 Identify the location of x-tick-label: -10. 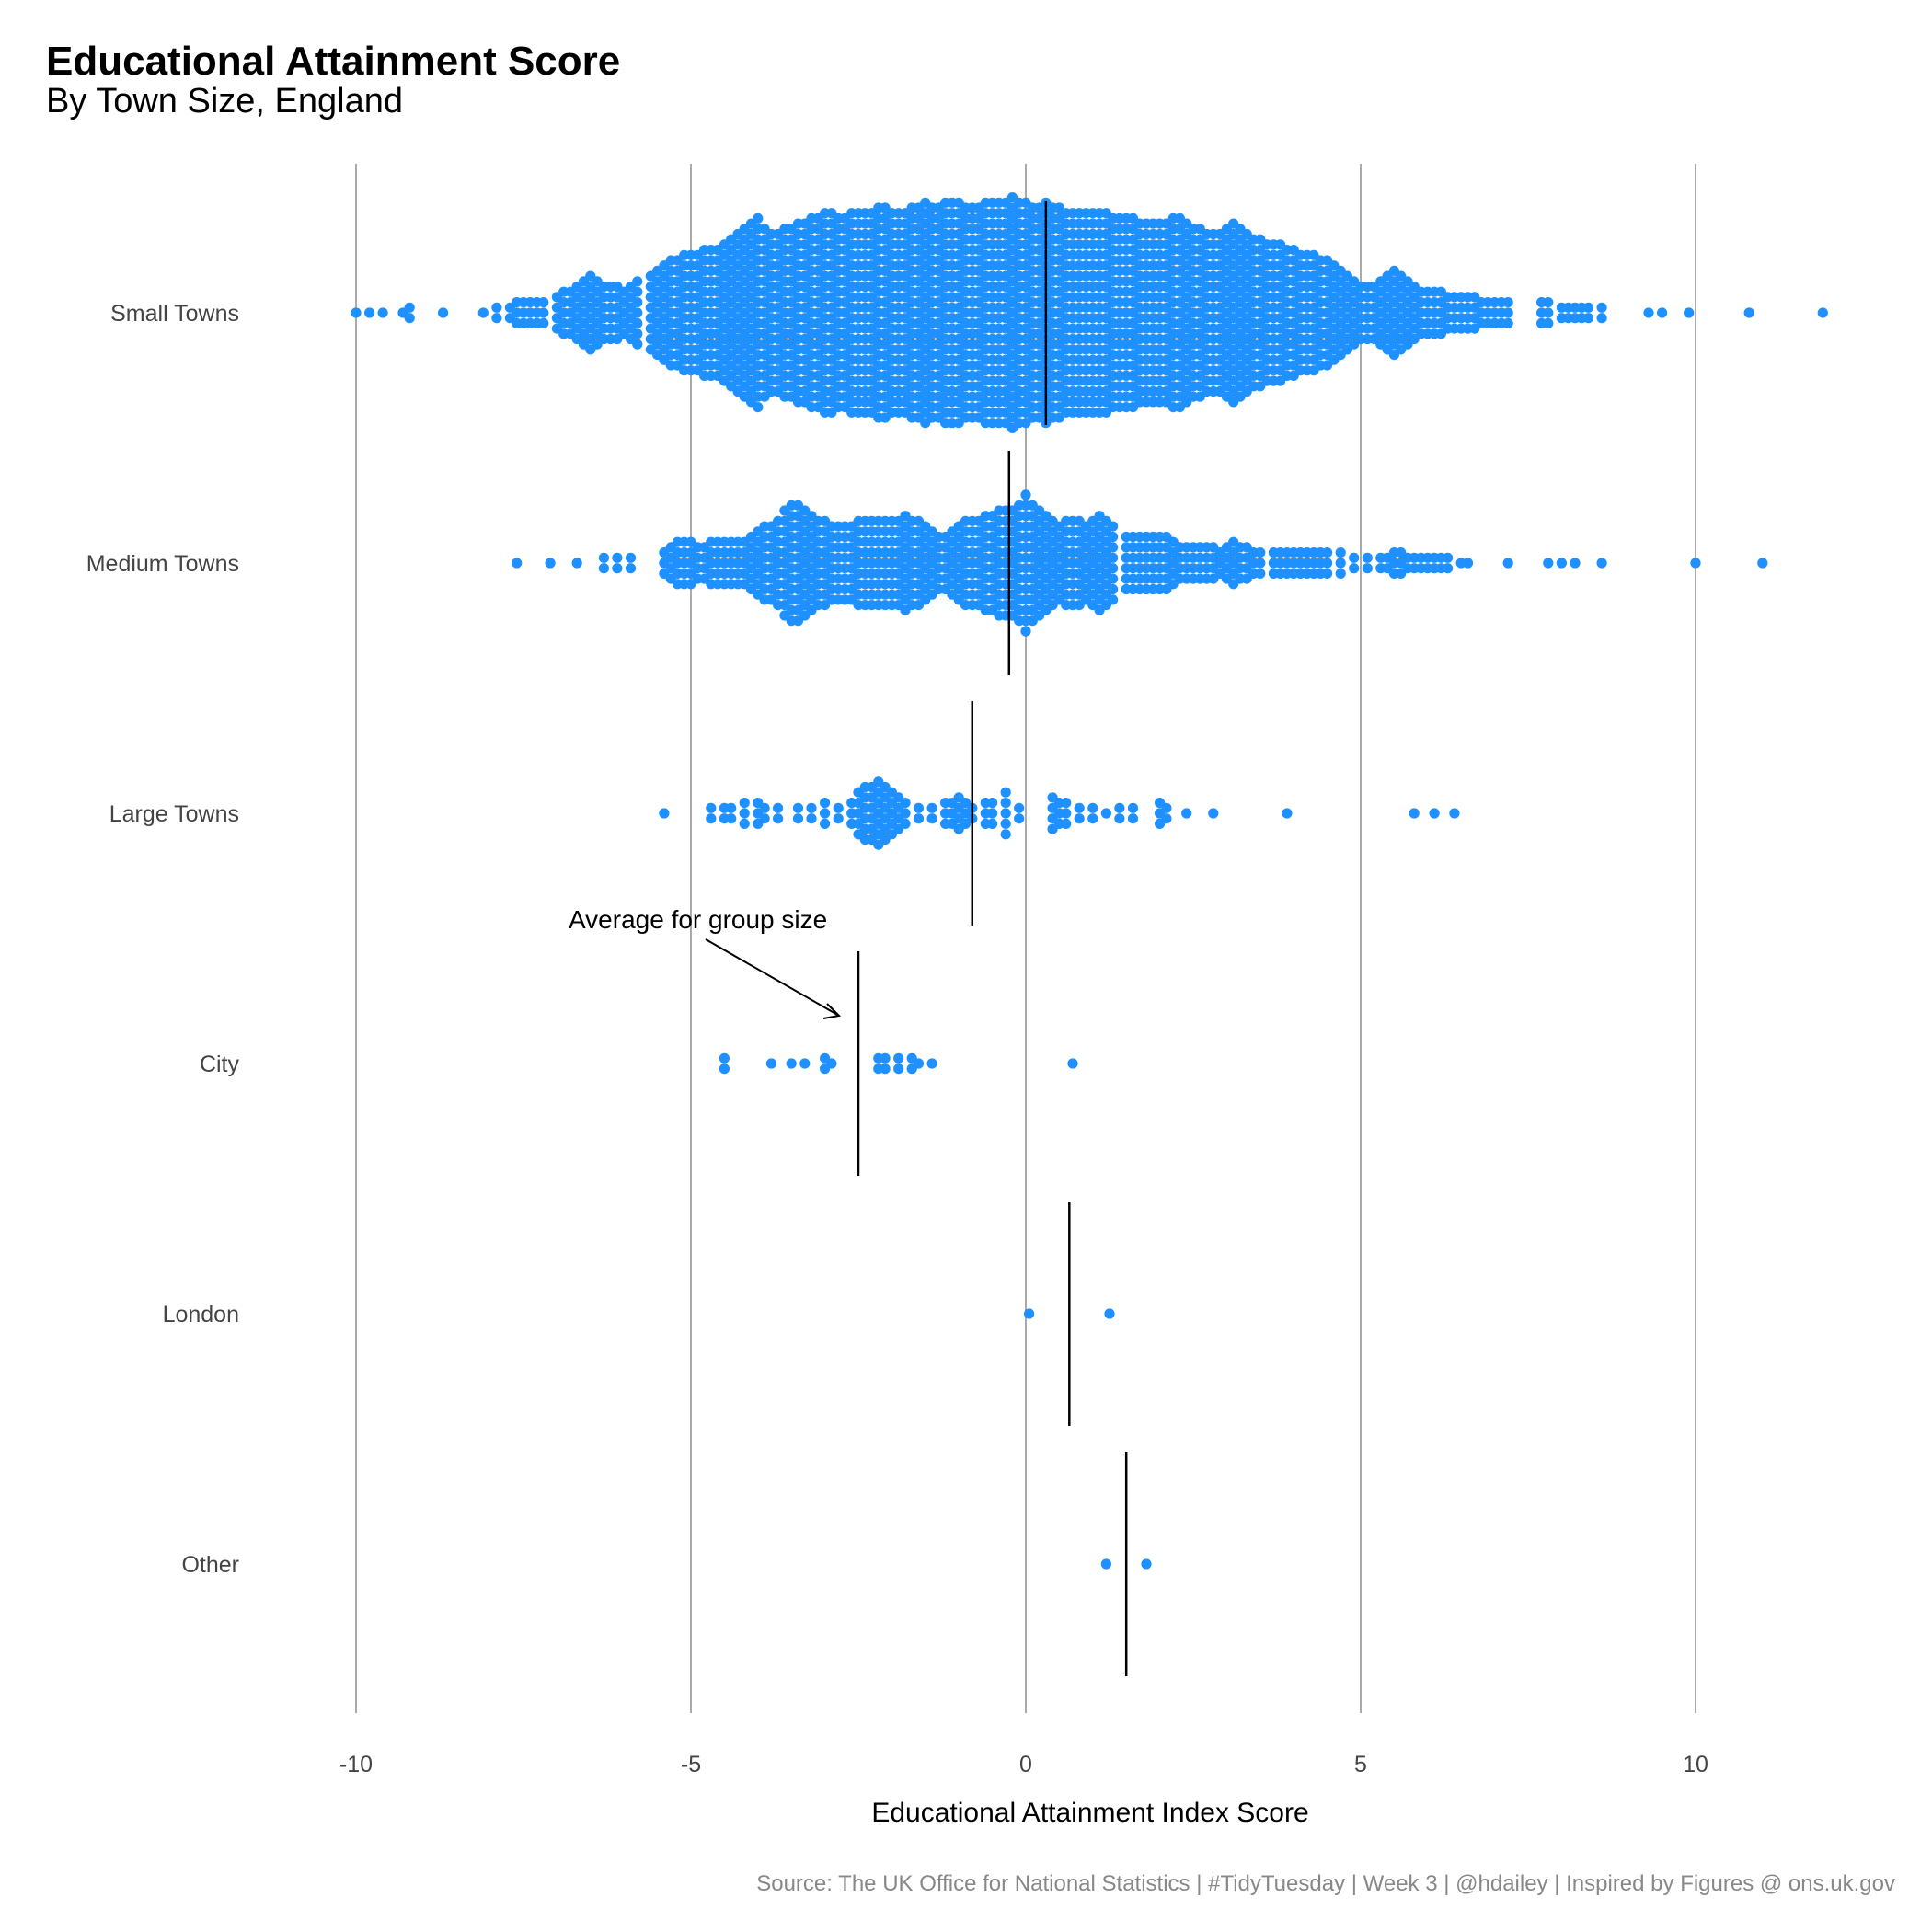
(356, 1764).